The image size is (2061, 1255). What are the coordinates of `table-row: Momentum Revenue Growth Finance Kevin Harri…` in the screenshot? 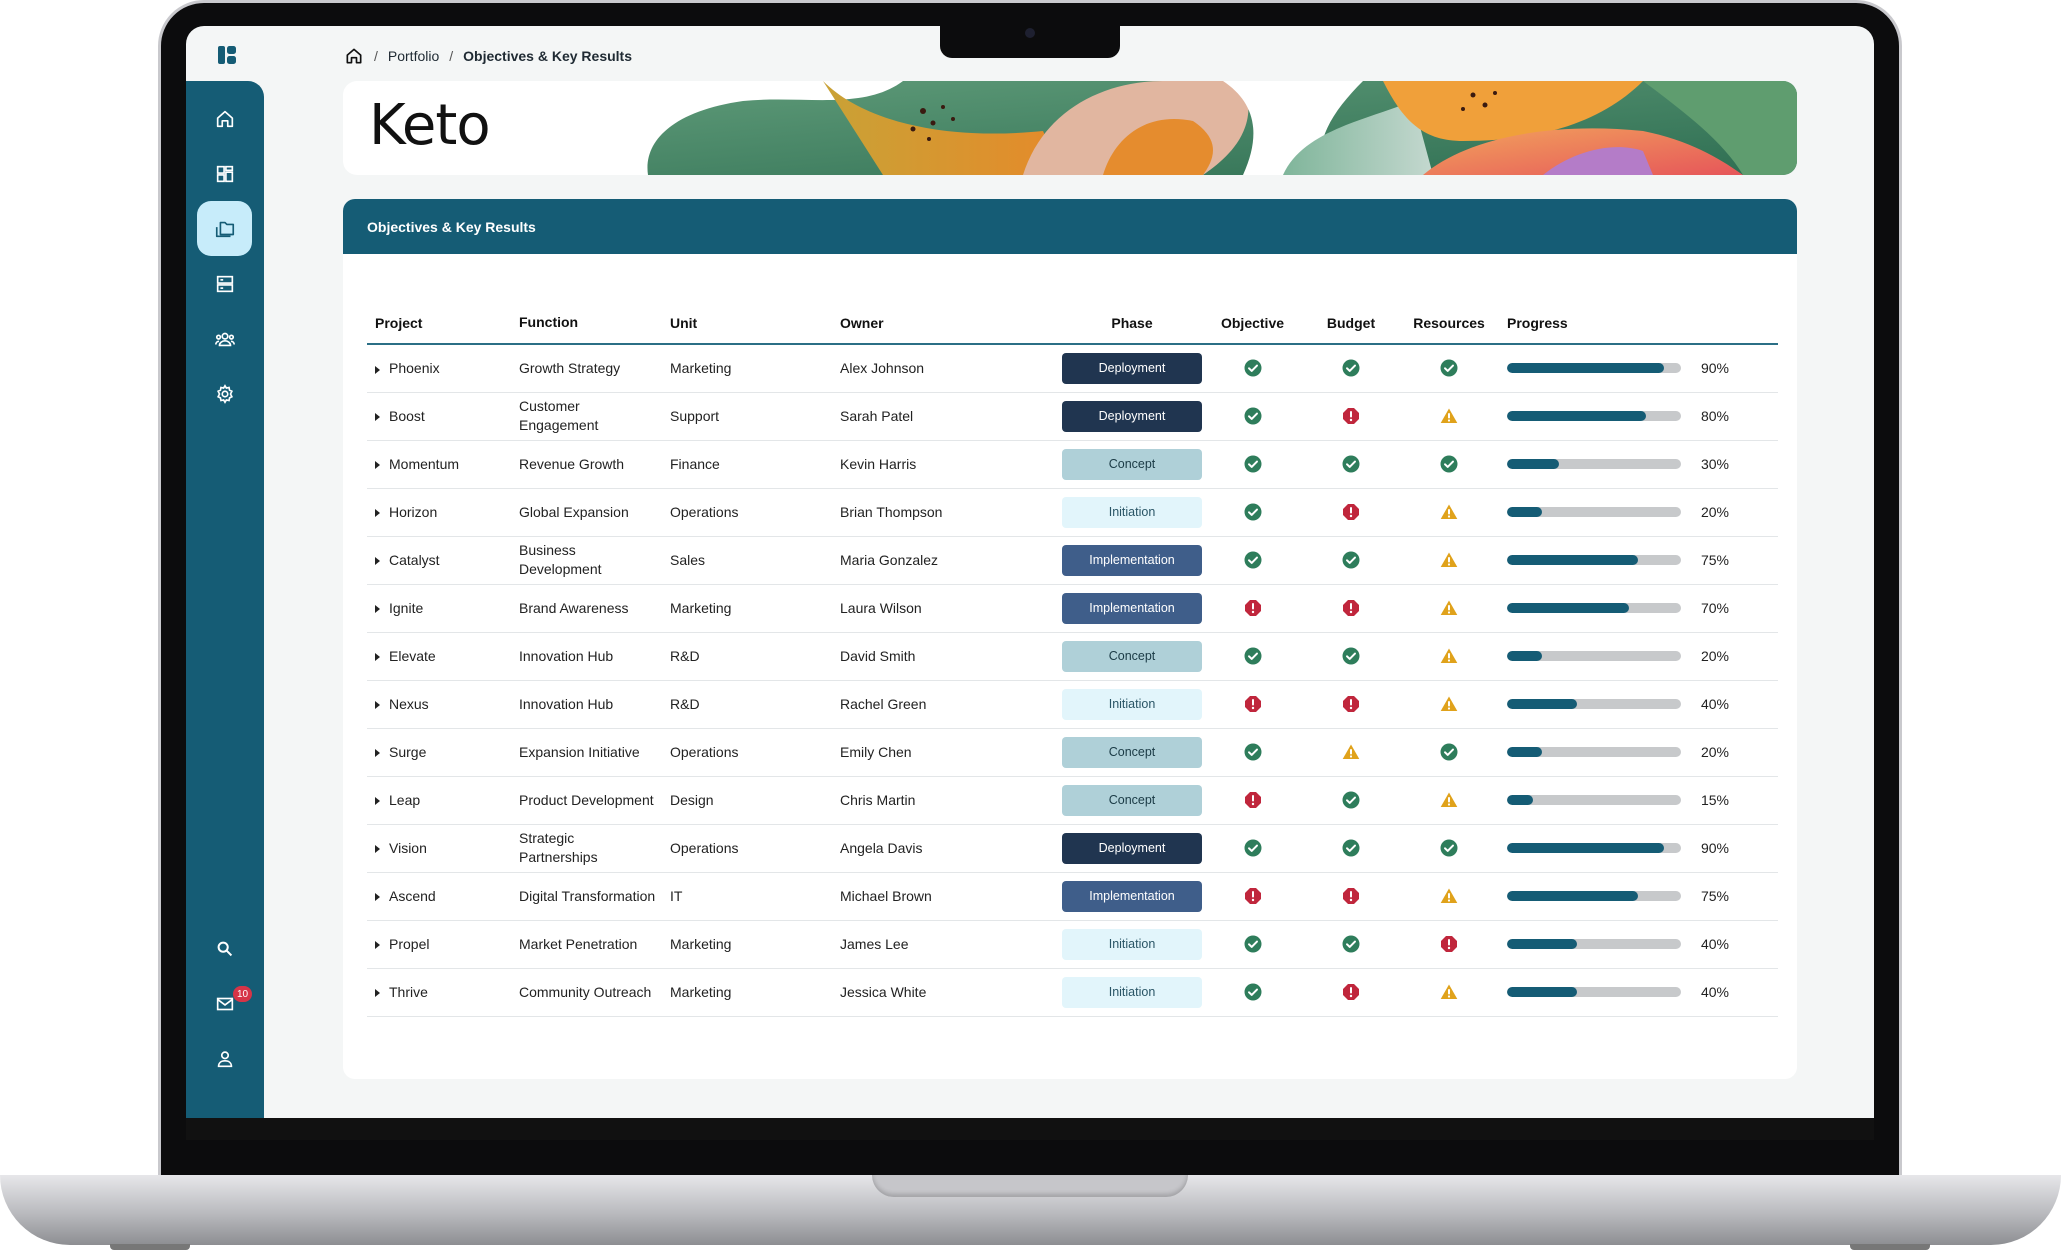 It's located at (1072, 464).